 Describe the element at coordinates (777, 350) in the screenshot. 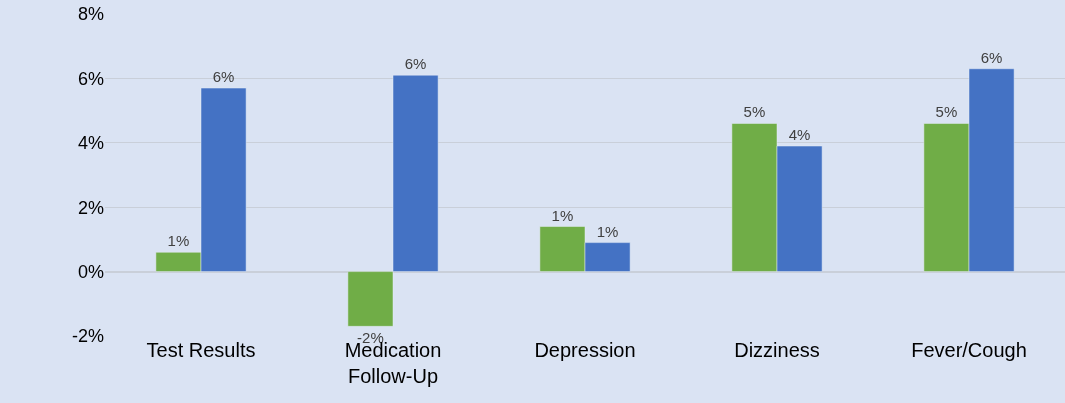

I see `x-tick-label: Dizziness` at that location.